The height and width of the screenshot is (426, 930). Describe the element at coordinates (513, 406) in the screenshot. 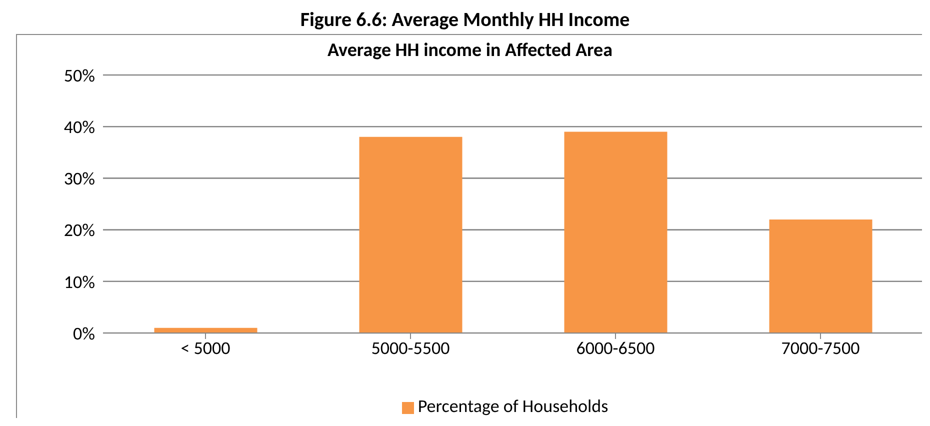

I see `legend-label: Percentage of Households` at that location.